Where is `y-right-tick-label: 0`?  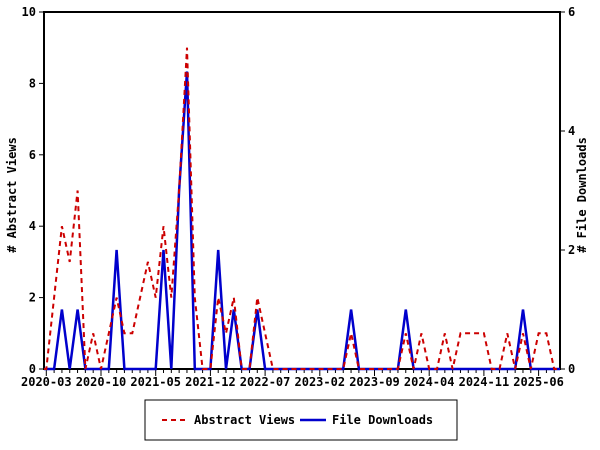
y-right-tick-label: 0 is located at coordinates (571, 369).